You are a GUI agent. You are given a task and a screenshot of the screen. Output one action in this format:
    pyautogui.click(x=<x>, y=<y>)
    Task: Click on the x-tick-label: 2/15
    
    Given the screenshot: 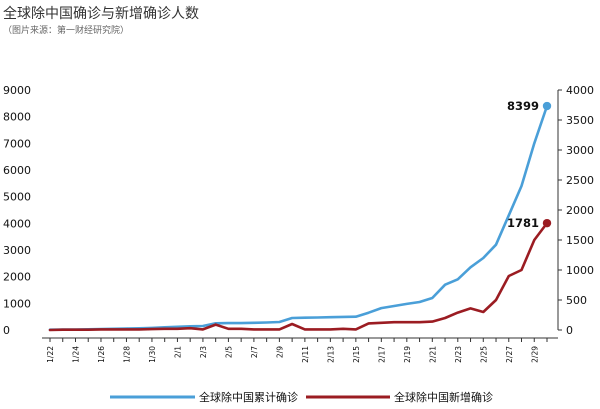 What is the action you would take?
    pyautogui.click(x=356, y=354)
    